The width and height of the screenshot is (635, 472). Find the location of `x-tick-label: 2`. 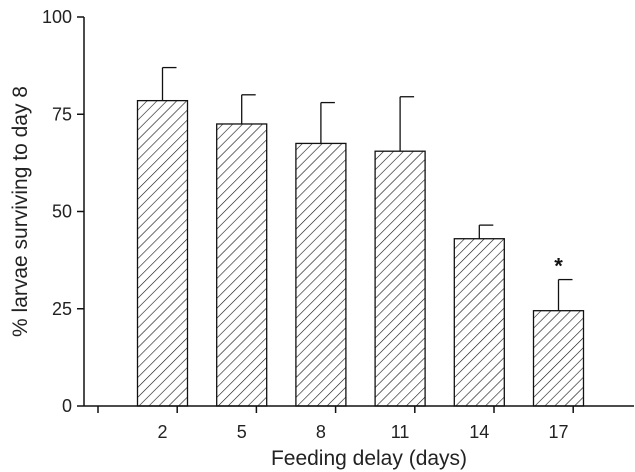

x-tick-label: 2 is located at coordinates (162, 432).